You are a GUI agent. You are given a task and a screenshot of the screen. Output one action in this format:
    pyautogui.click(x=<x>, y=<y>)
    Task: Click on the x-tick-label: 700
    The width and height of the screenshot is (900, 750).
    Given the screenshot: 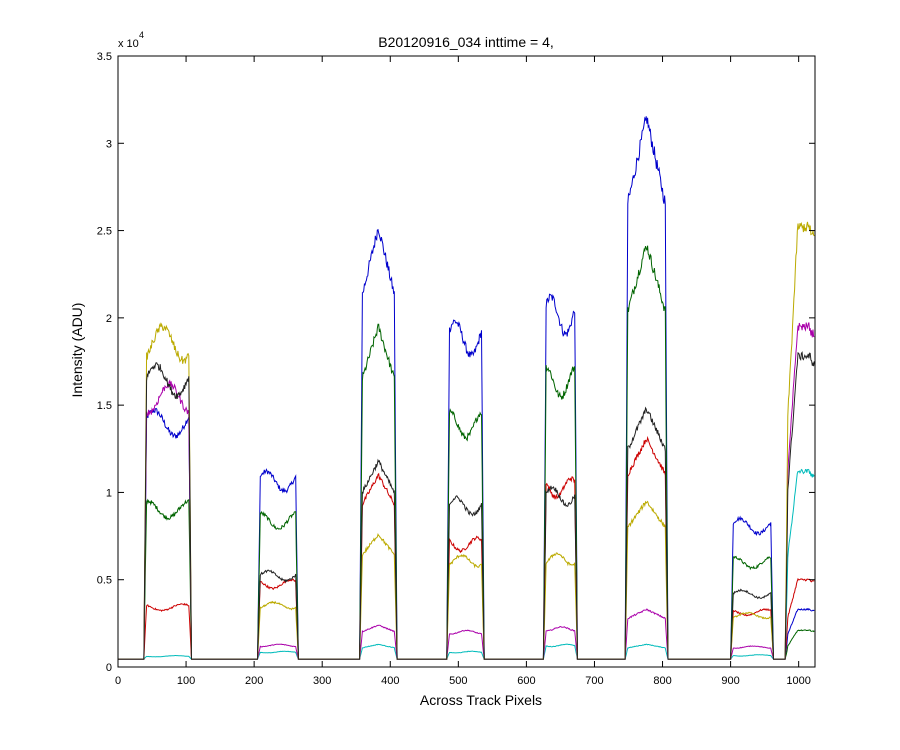 What is the action you would take?
    pyautogui.click(x=594, y=681)
    